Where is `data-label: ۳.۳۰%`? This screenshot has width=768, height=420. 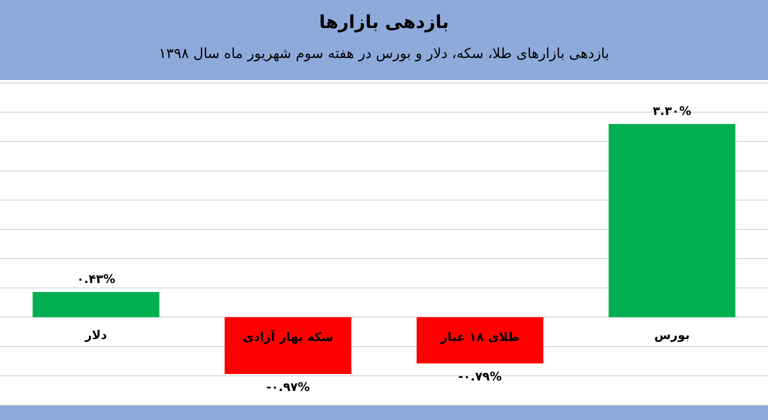 data-label: ۳.۳۰% is located at coordinates (672, 111).